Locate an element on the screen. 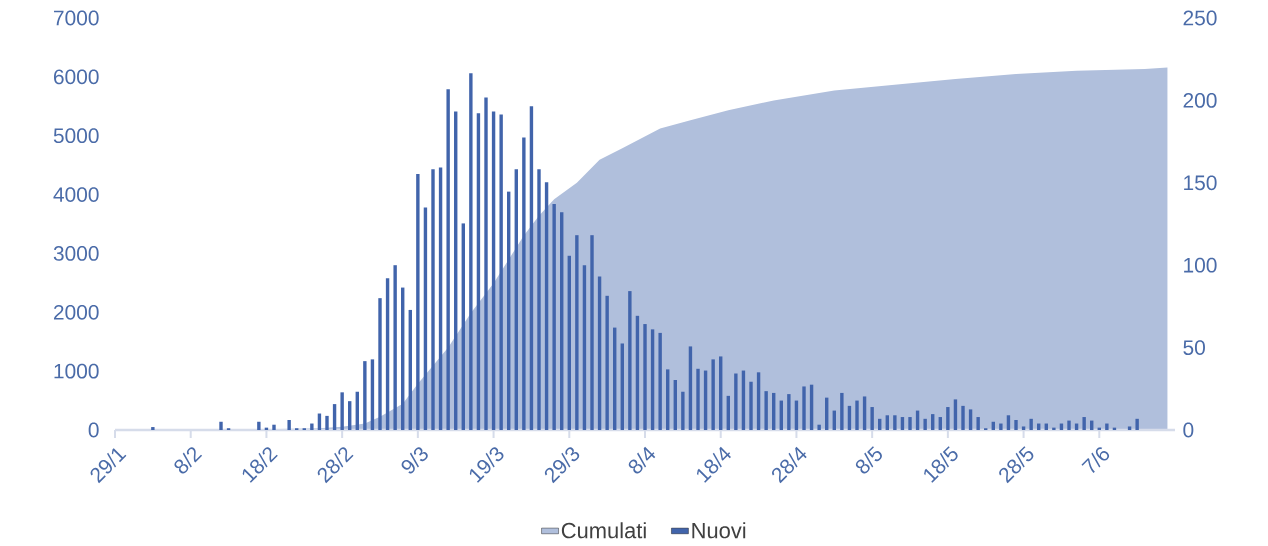 Image resolution: width=1268 pixels, height=546 pixels. y2-tick-label: 0 is located at coordinates (1188, 430).